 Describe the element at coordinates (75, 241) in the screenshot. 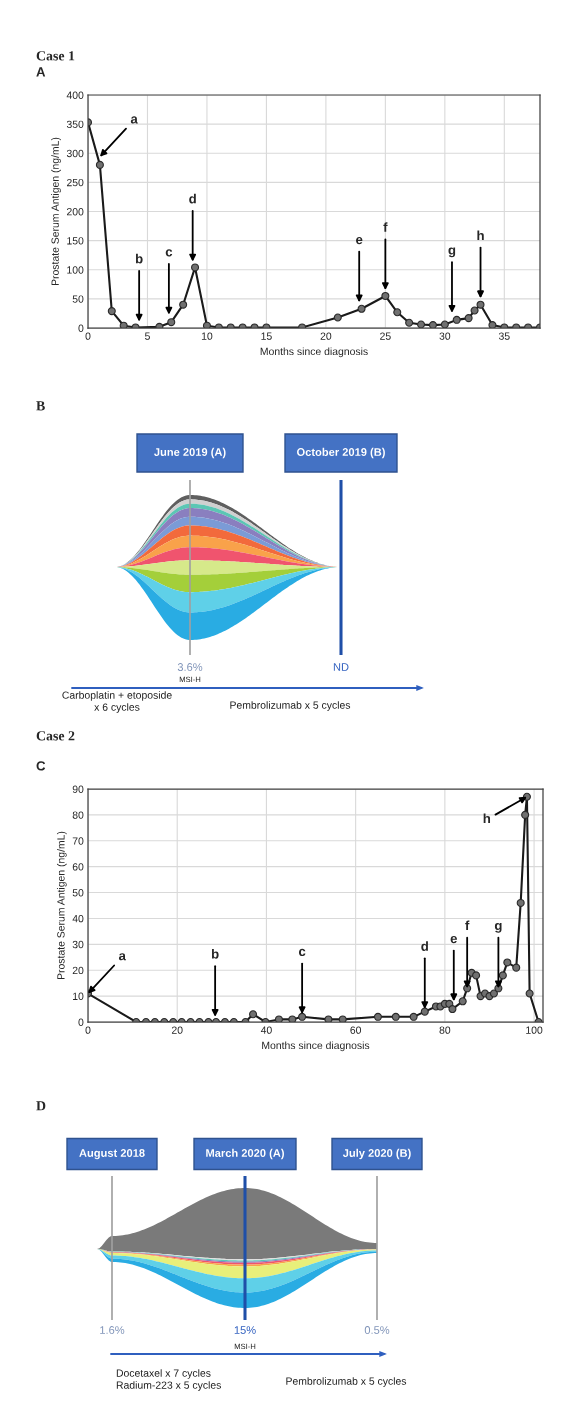

I see `y-tick-label: 150` at that location.